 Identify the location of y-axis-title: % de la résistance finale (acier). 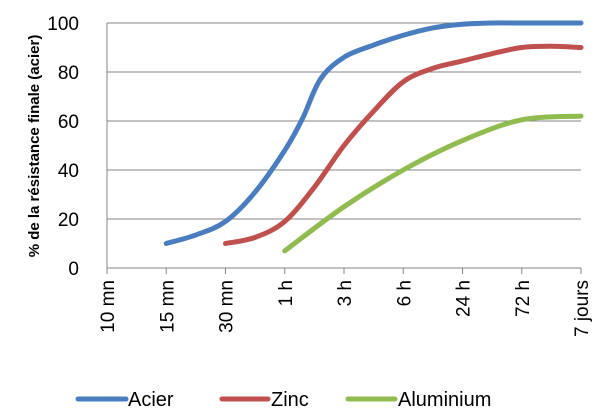
(34, 146).